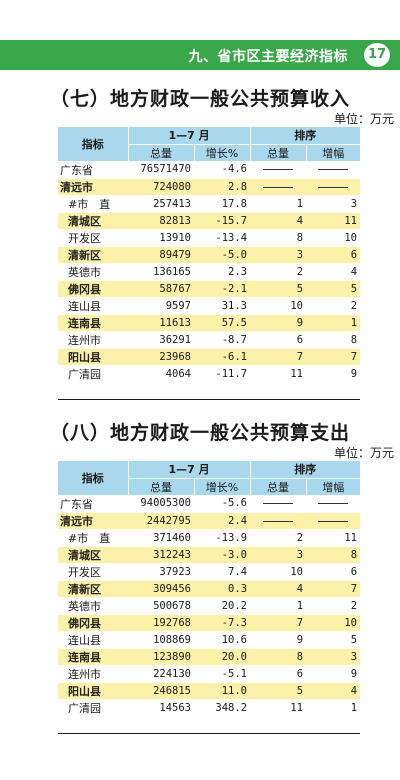  I want to click on row-growth: -5.0, so click(222, 254).